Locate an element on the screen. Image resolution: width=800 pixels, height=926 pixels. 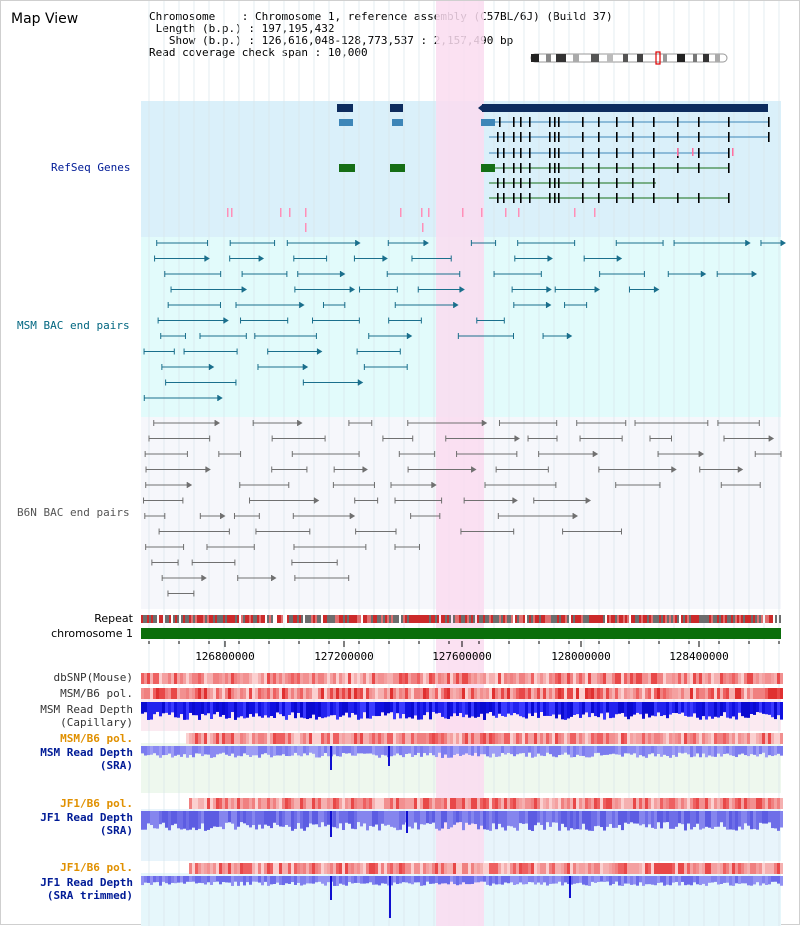
msm-bac-end-pairs is located at coordinates (464, 320).